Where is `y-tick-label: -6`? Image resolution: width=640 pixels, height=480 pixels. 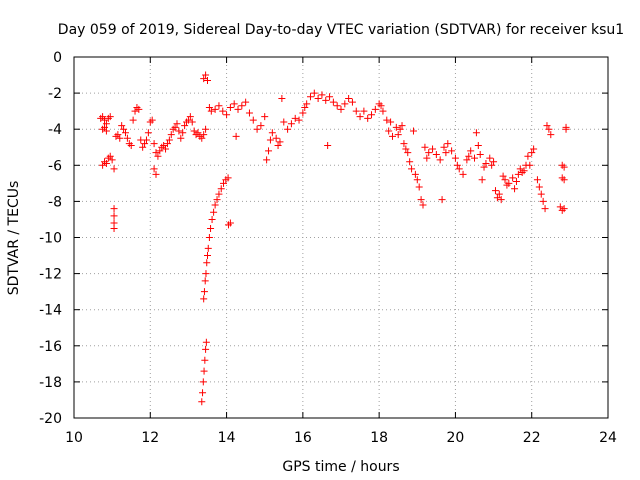 y-tick-label: -6 is located at coordinates (55, 166).